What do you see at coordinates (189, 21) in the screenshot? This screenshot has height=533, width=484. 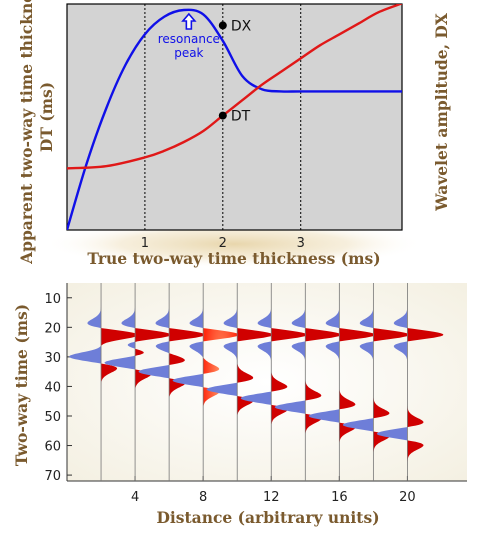 I see `arrow-up-icon` at bounding box center [189, 21].